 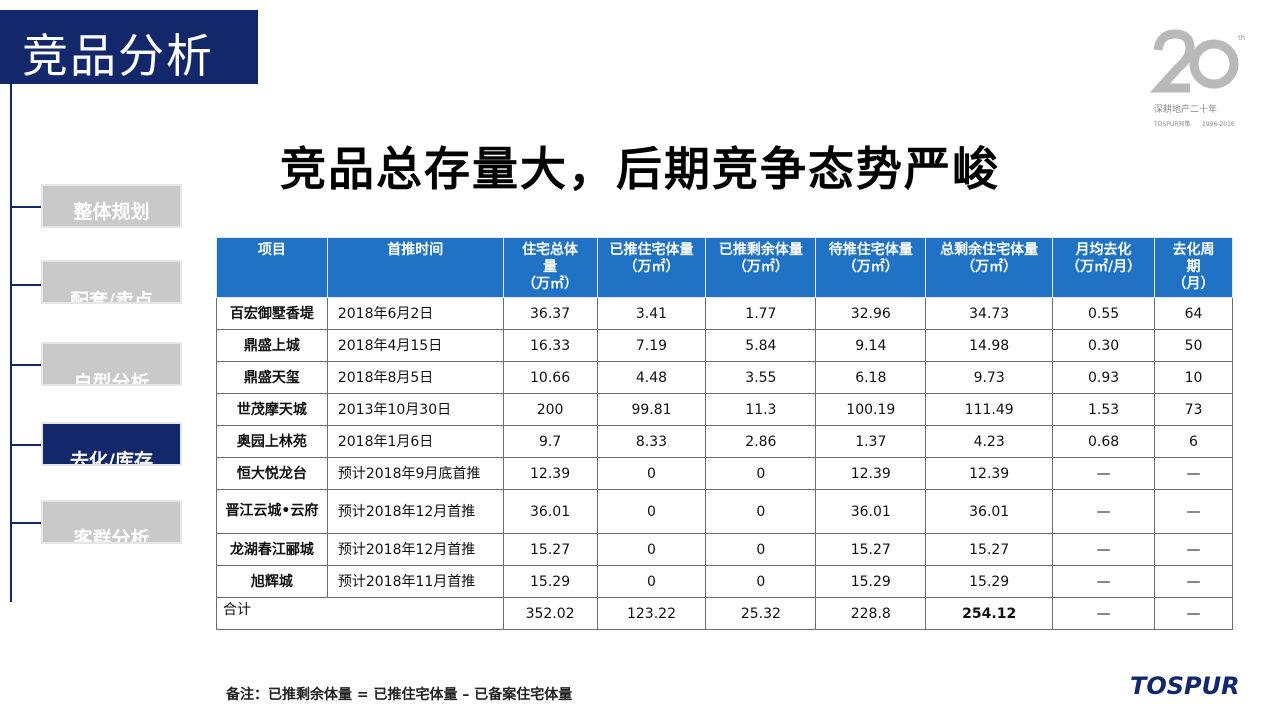 I want to click on project-name-cell: 旭辉城, so click(x=272, y=581).